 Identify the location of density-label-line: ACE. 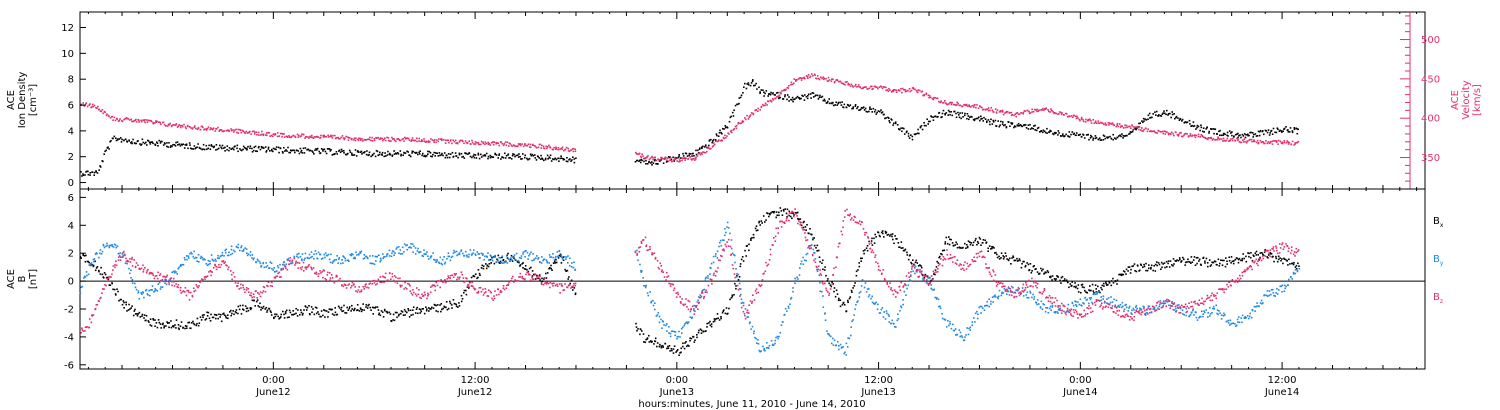
(11, 100).